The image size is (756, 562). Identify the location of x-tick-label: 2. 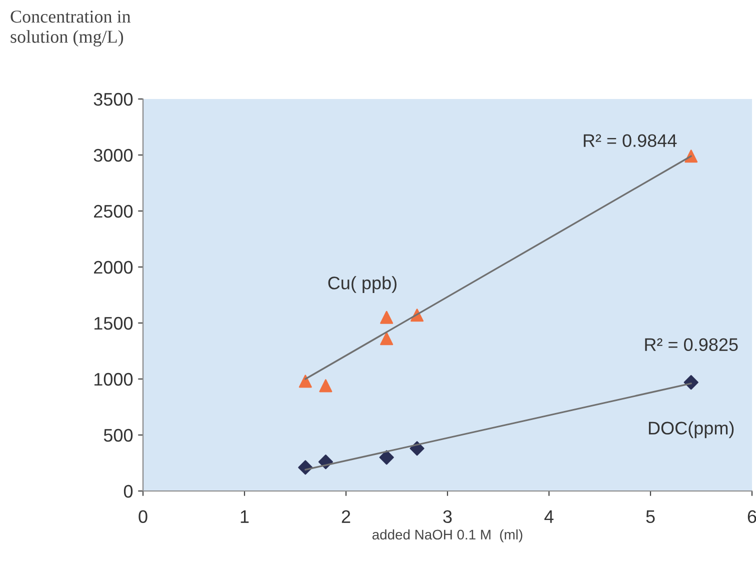
(346, 516).